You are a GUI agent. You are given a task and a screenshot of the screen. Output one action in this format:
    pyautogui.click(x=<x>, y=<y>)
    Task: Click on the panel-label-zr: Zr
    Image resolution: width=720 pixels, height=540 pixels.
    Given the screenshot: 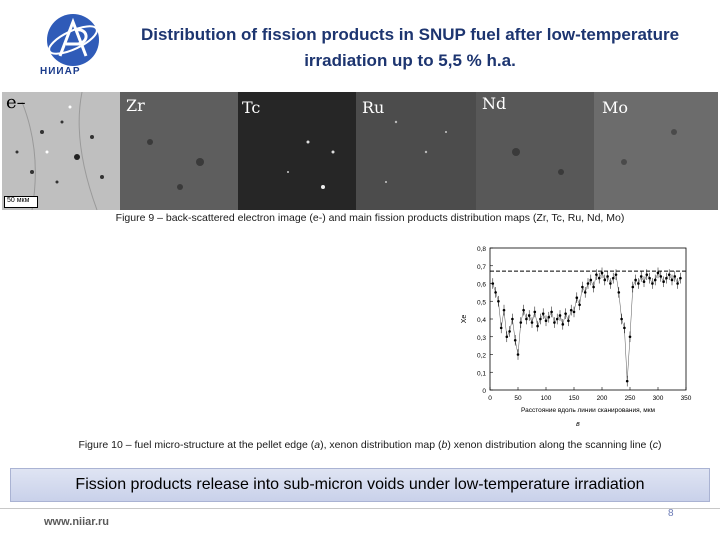 What is the action you would take?
    pyautogui.click(x=135, y=105)
    